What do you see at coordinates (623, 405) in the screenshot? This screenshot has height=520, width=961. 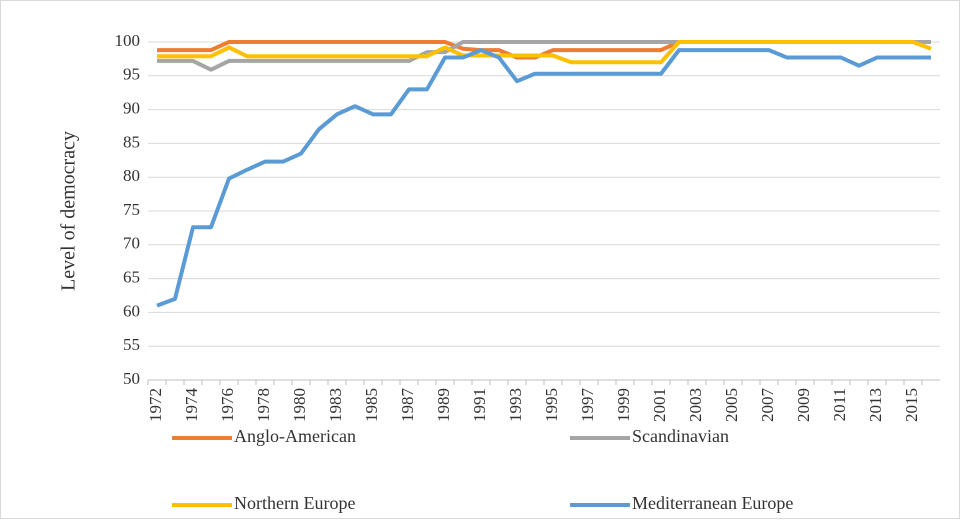 I see `x-tick-label: 1999` at bounding box center [623, 405].